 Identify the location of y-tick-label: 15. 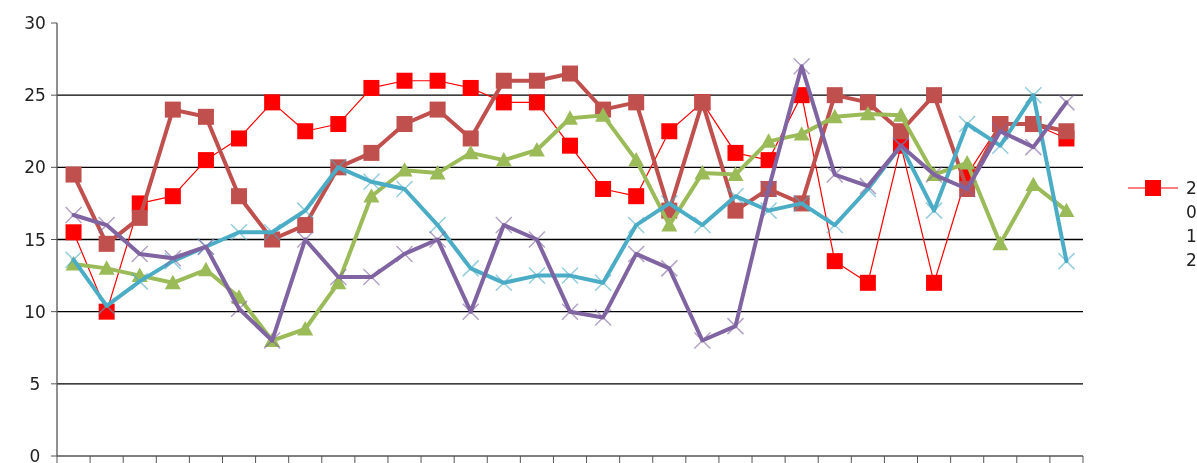
(35, 239).